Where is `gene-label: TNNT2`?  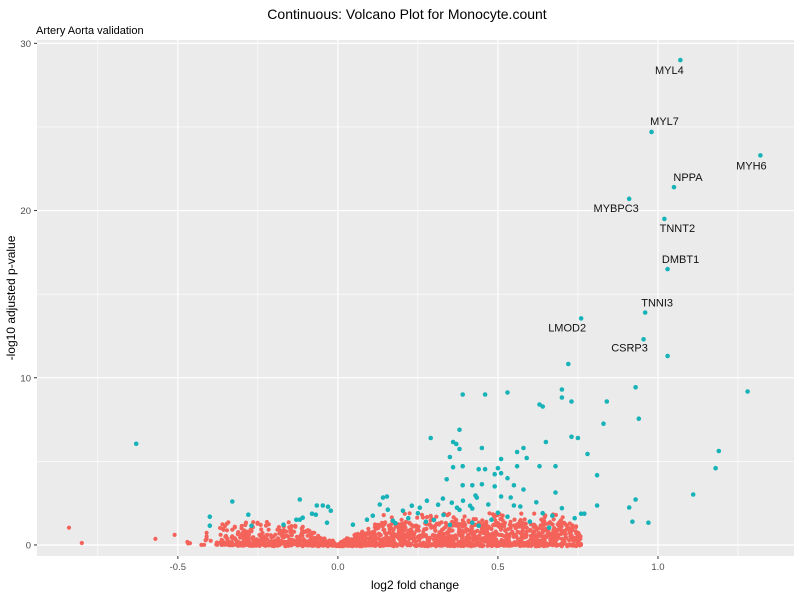
gene-label: TNNT2 is located at coordinates (677, 229).